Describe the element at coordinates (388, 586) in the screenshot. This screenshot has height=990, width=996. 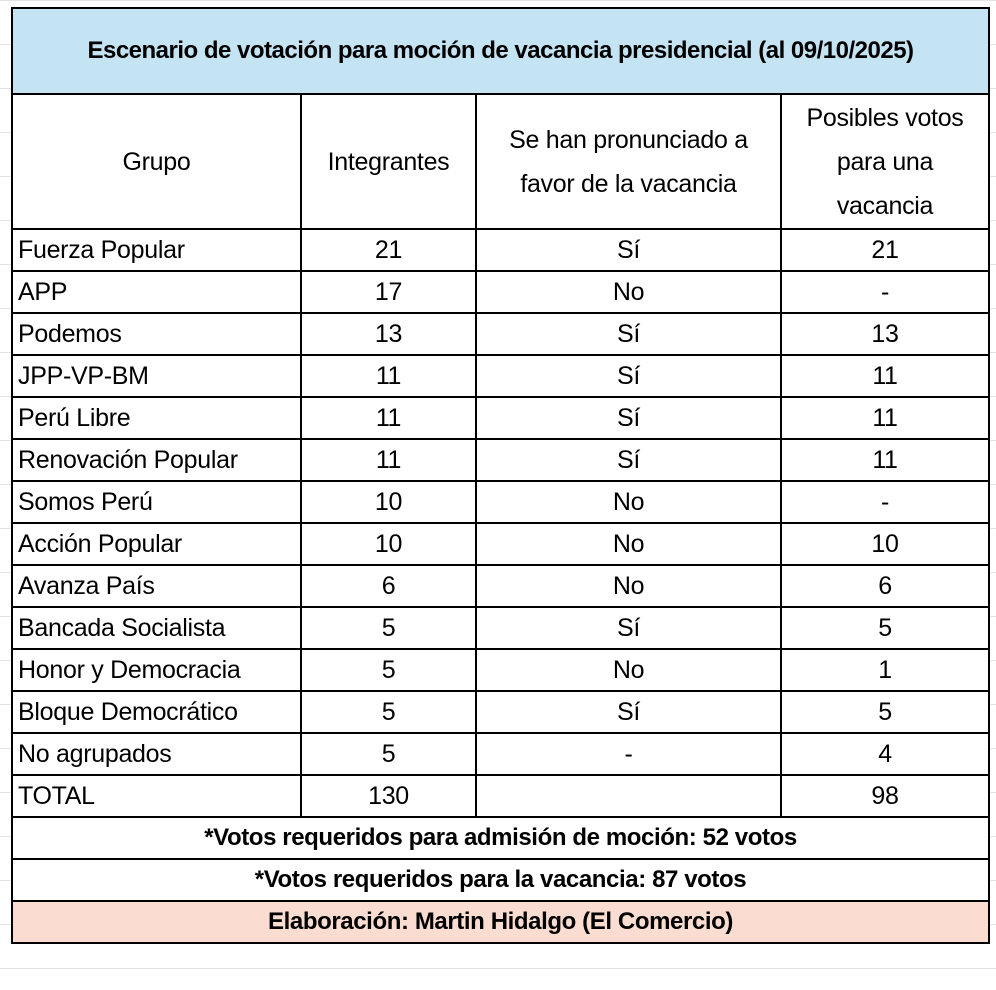
I see `cell-members: 6` at that location.